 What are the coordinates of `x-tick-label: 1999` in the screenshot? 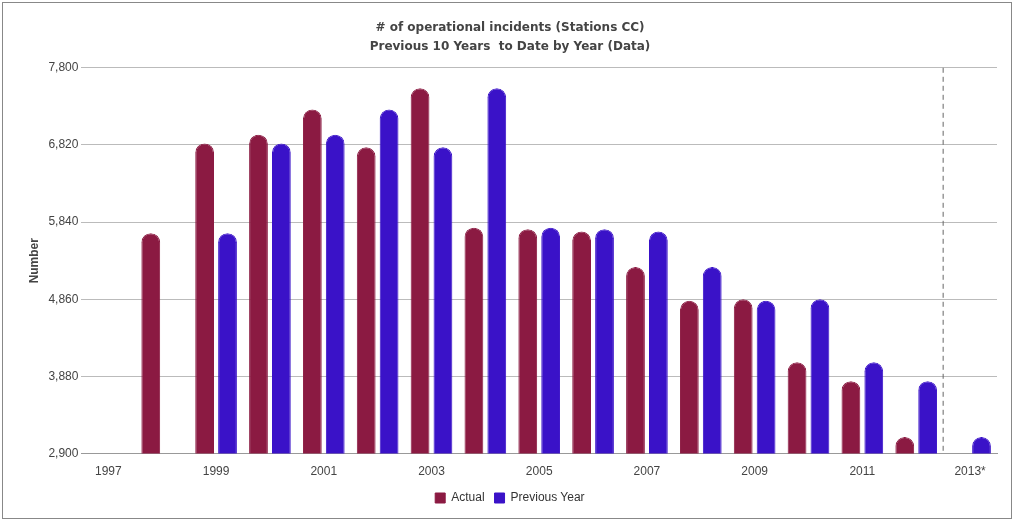 It's located at (216, 471).